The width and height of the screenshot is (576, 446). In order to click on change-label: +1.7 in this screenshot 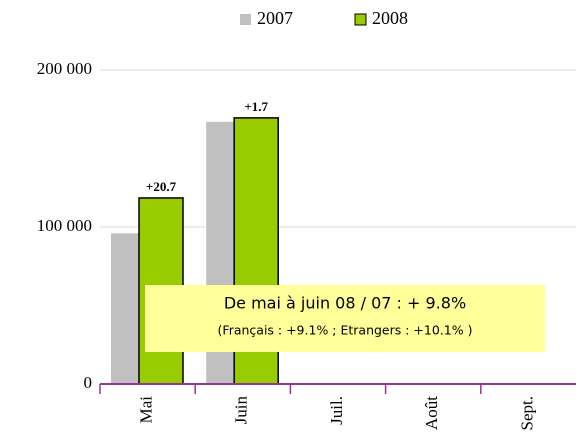, I will do `click(256, 106)`.